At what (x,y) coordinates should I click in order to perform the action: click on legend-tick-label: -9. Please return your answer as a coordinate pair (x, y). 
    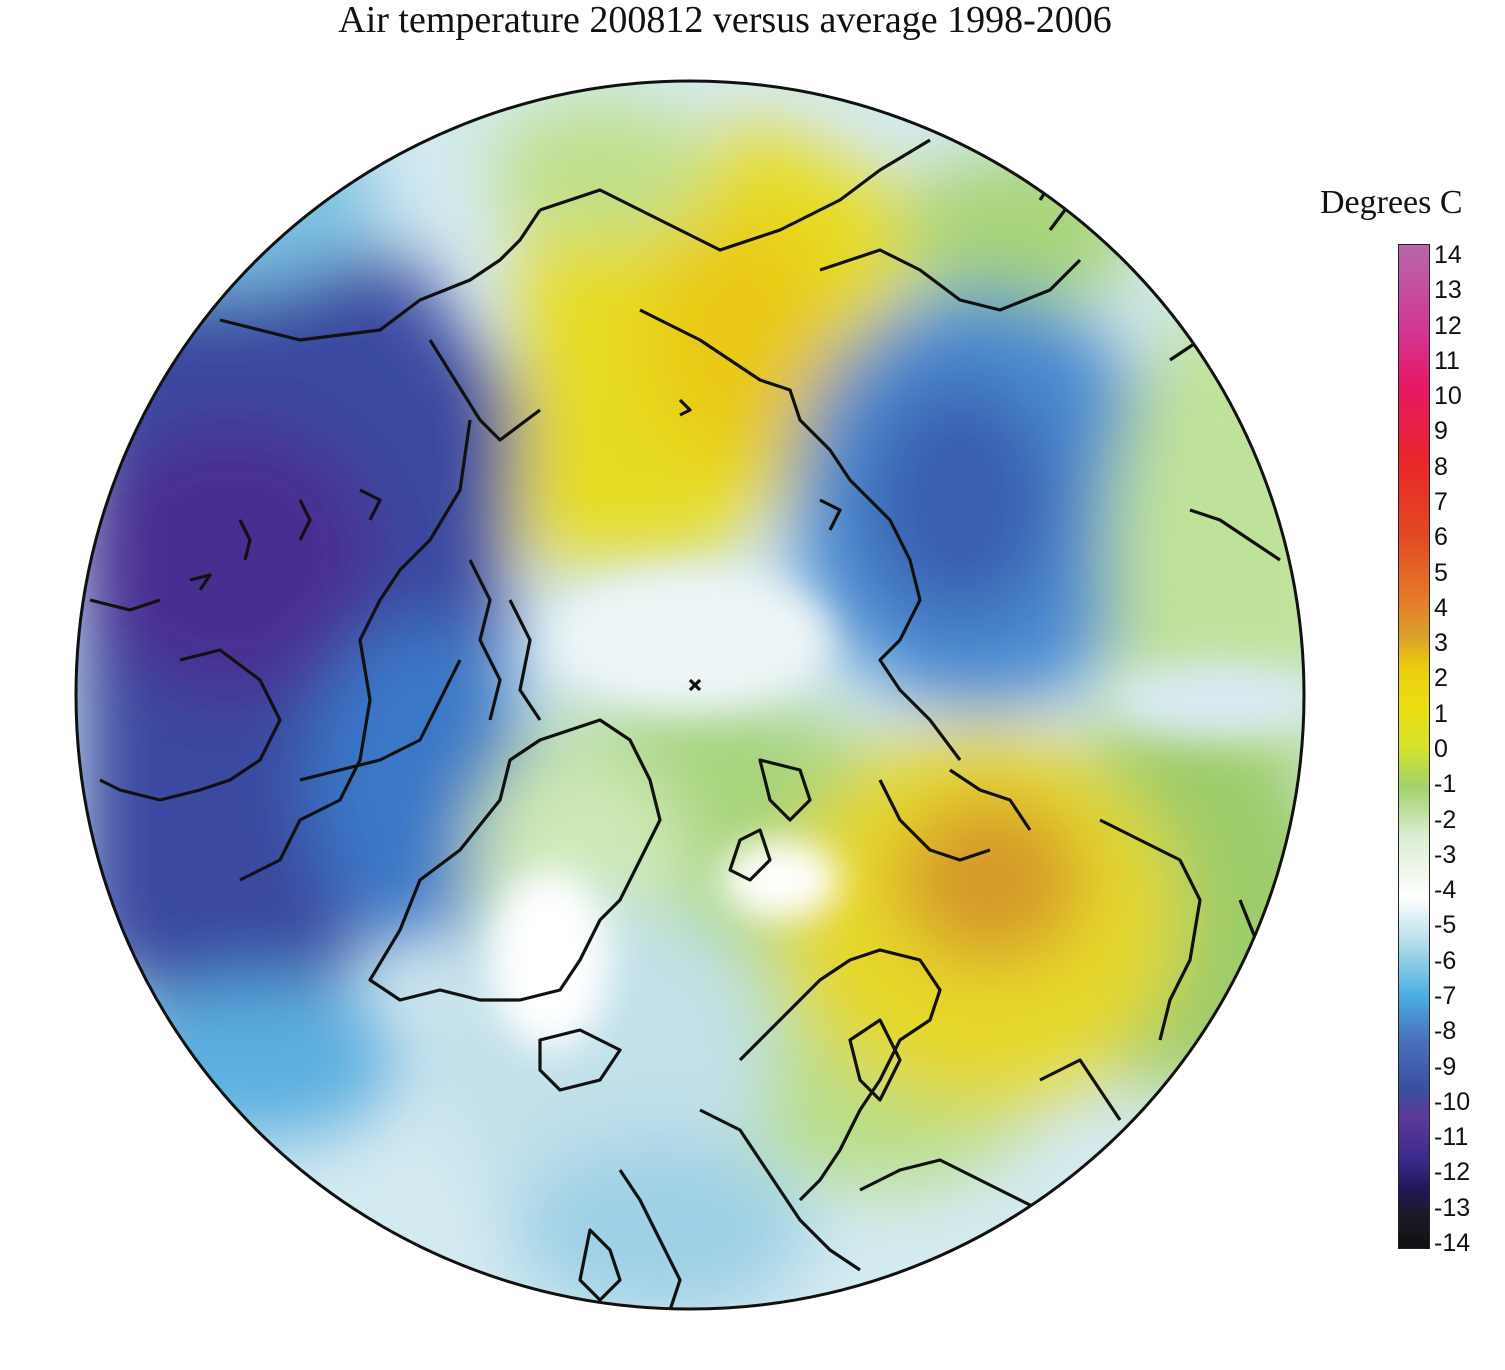
    Looking at the image, I should click on (1445, 1066).